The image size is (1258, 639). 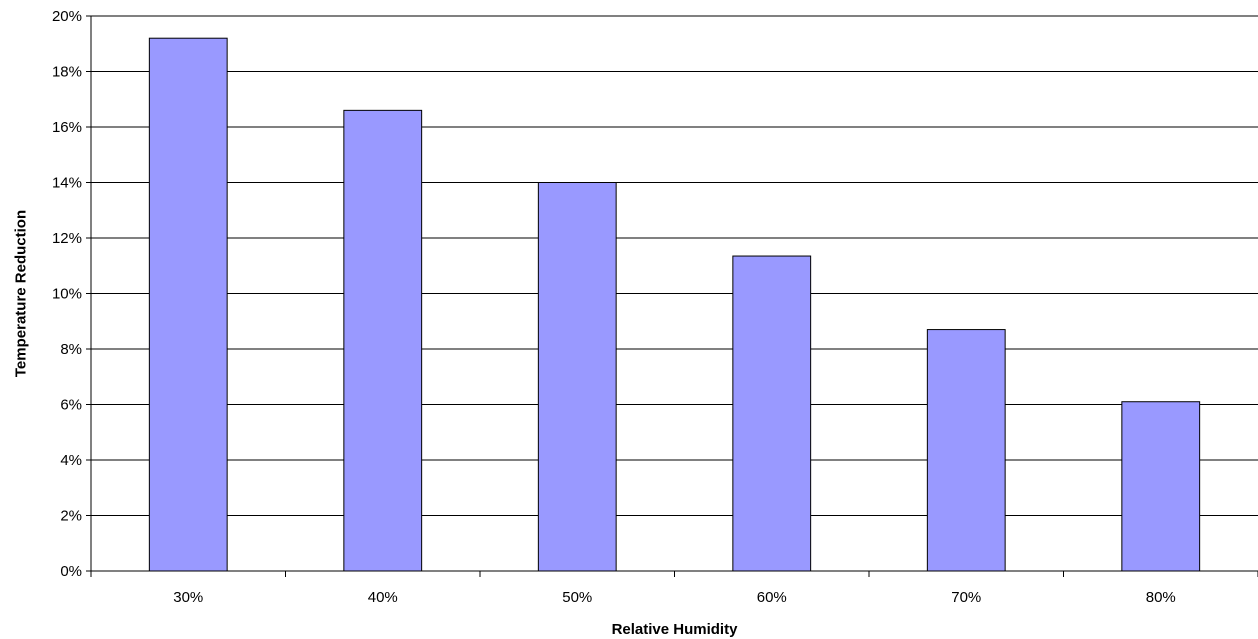 I want to click on y-tick-label: 4%, so click(x=71, y=460).